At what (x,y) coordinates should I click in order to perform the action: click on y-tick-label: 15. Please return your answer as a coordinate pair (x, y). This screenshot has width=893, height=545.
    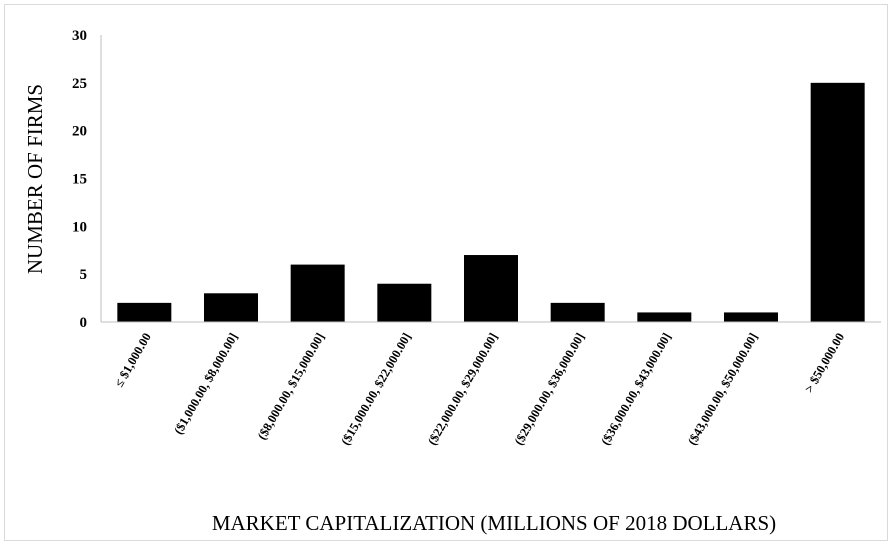
    Looking at the image, I should click on (79, 180).